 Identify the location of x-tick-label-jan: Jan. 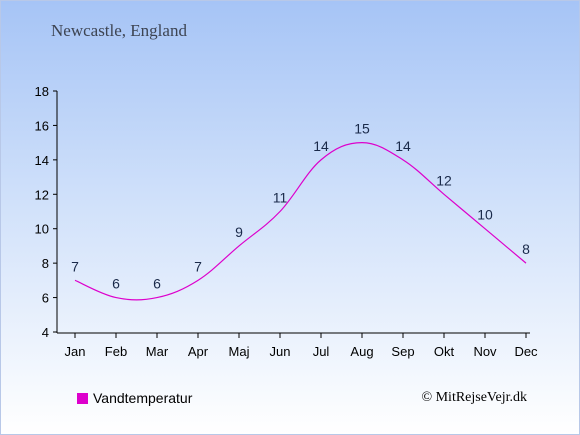
(75, 351).